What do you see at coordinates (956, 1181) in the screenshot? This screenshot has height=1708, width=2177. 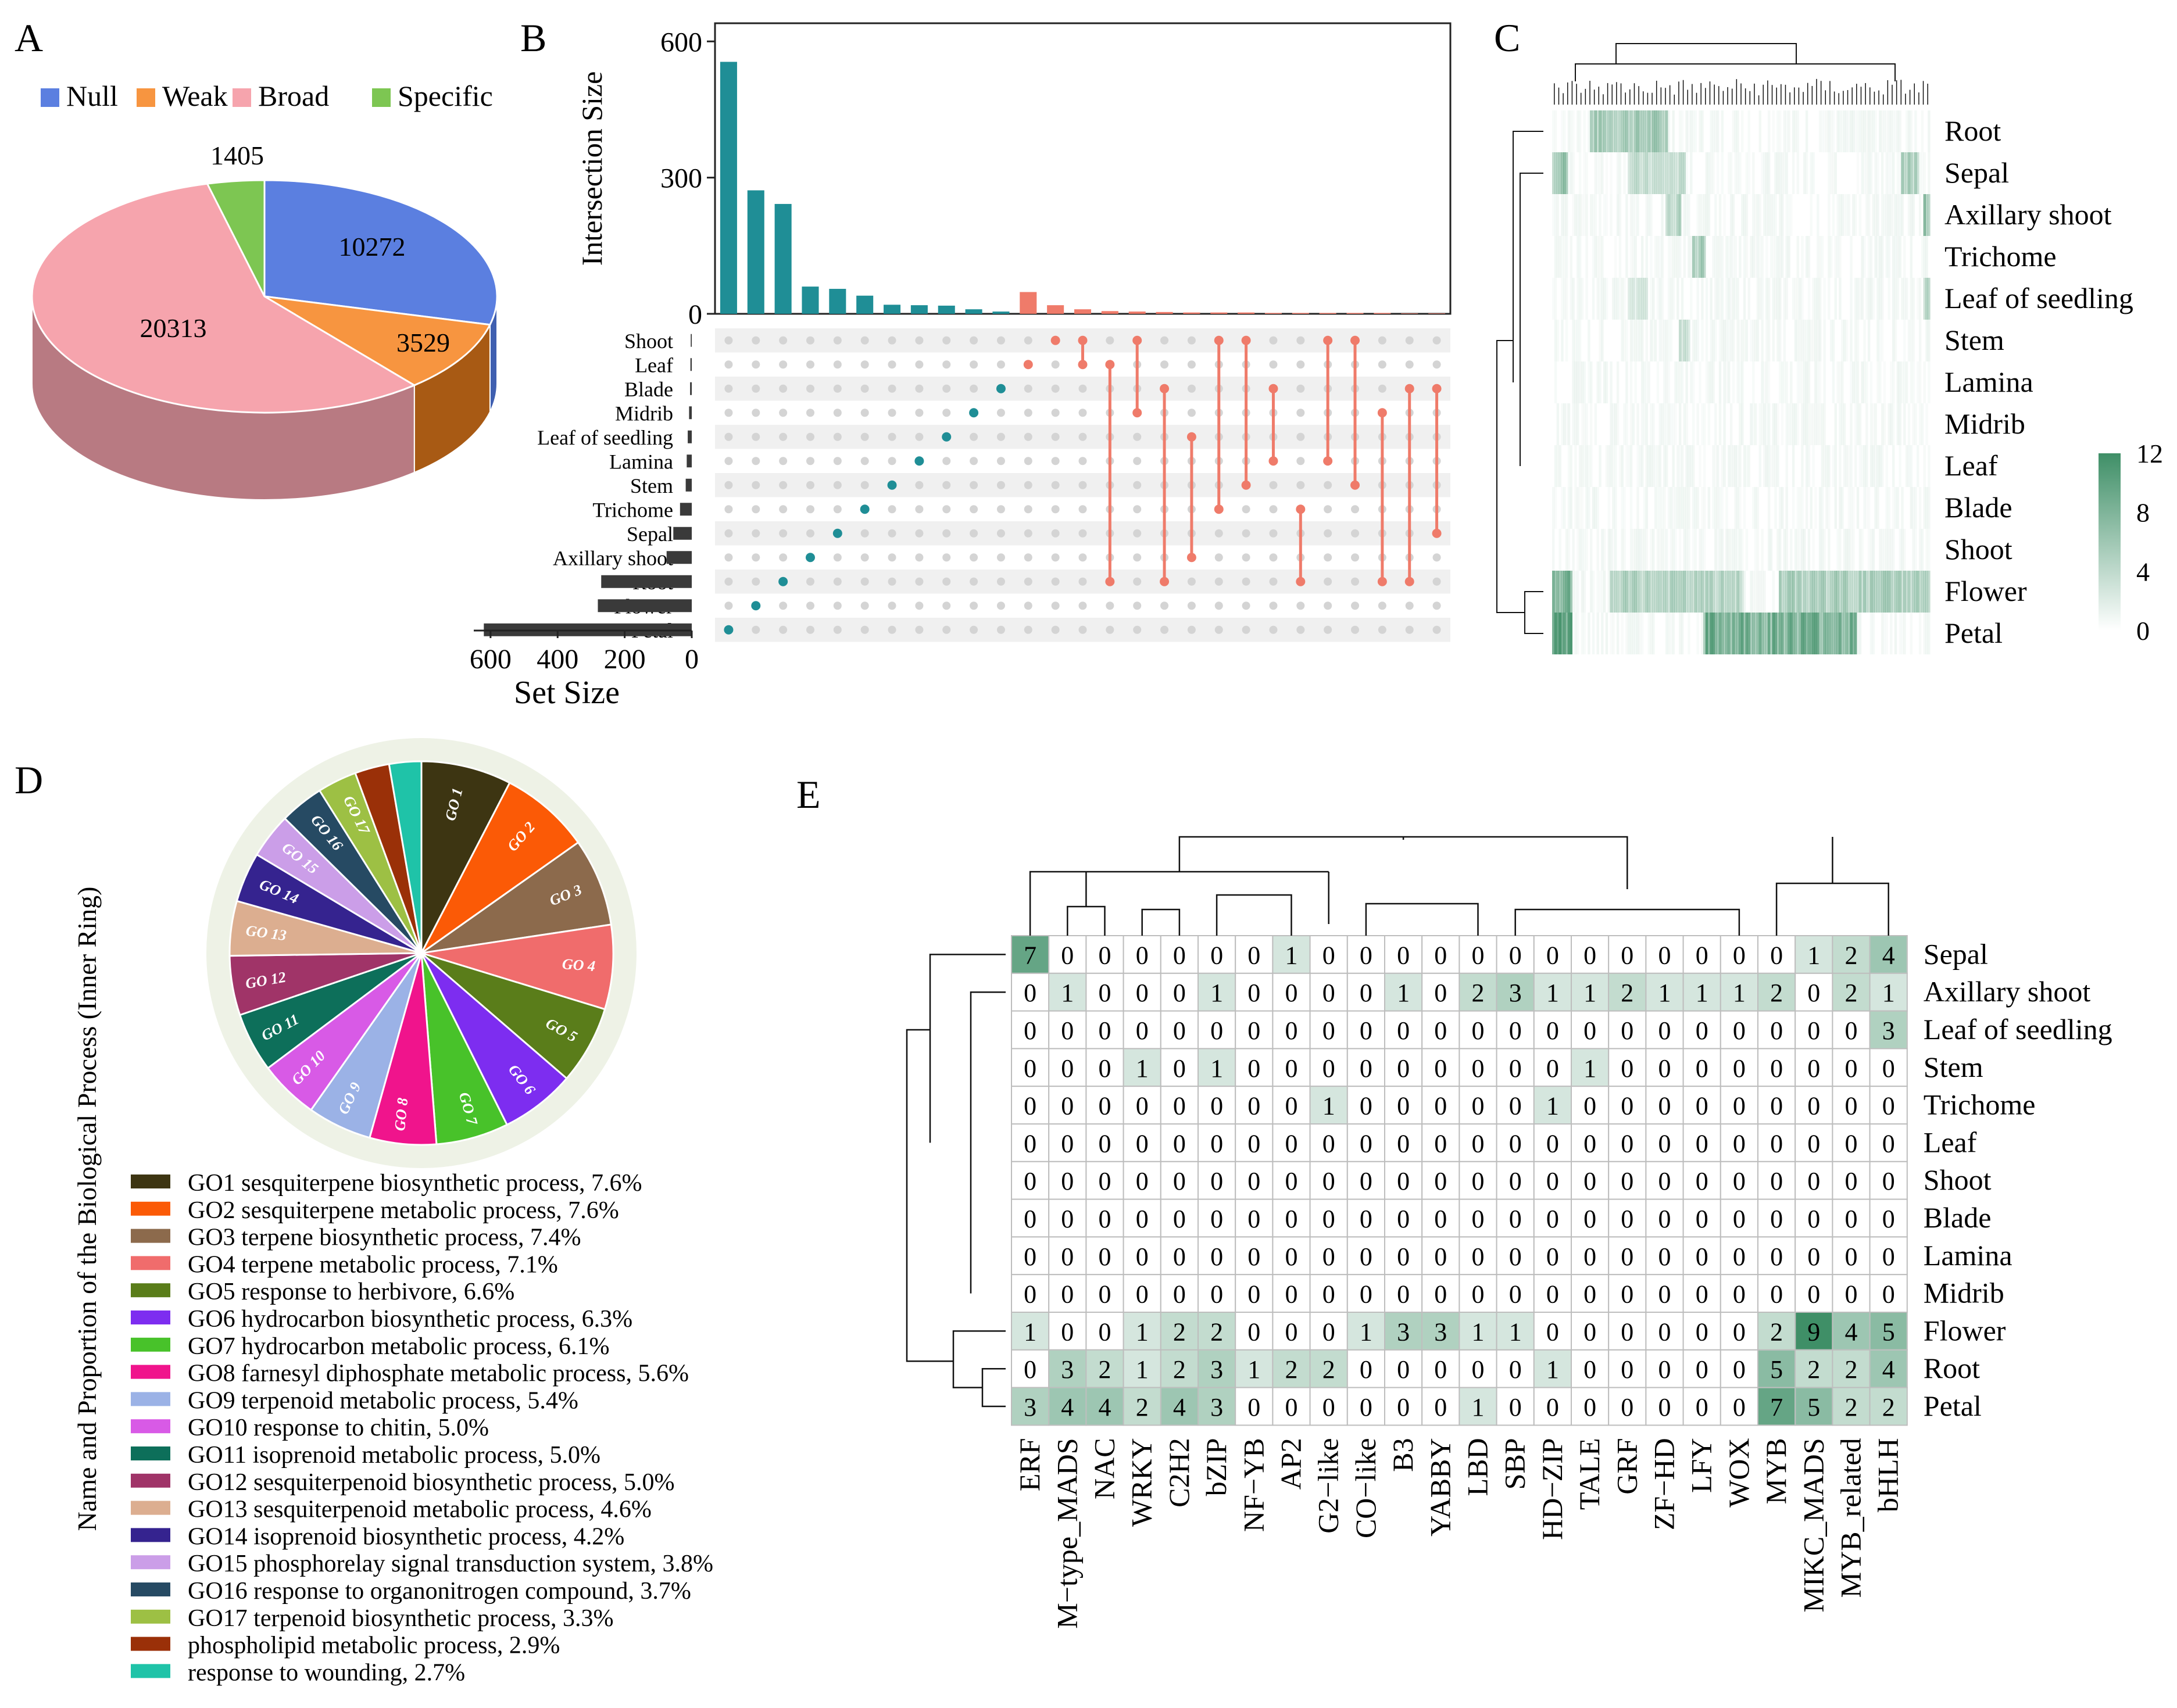 I see `tf-dendro-left` at bounding box center [956, 1181].